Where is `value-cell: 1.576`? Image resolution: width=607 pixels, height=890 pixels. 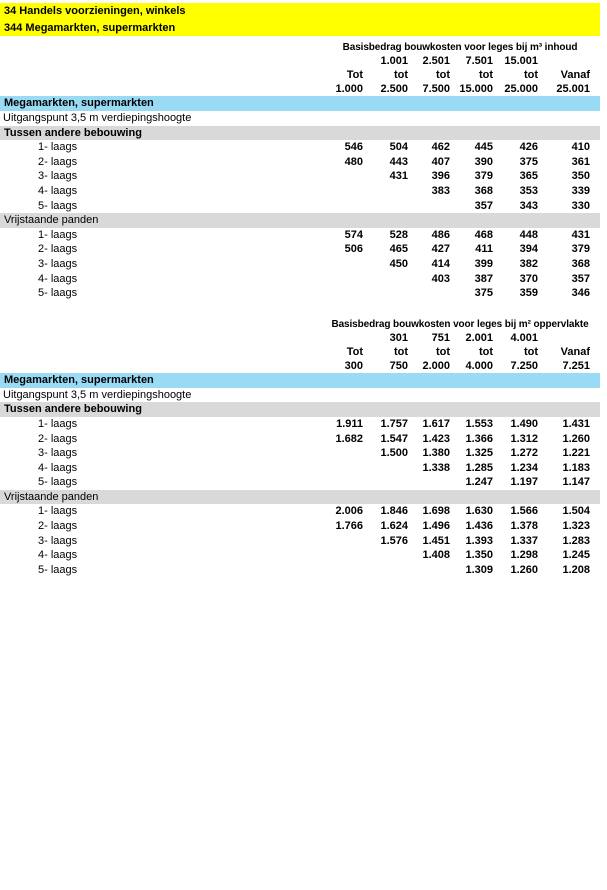
value-cell: 1.576 is located at coordinates (394, 540).